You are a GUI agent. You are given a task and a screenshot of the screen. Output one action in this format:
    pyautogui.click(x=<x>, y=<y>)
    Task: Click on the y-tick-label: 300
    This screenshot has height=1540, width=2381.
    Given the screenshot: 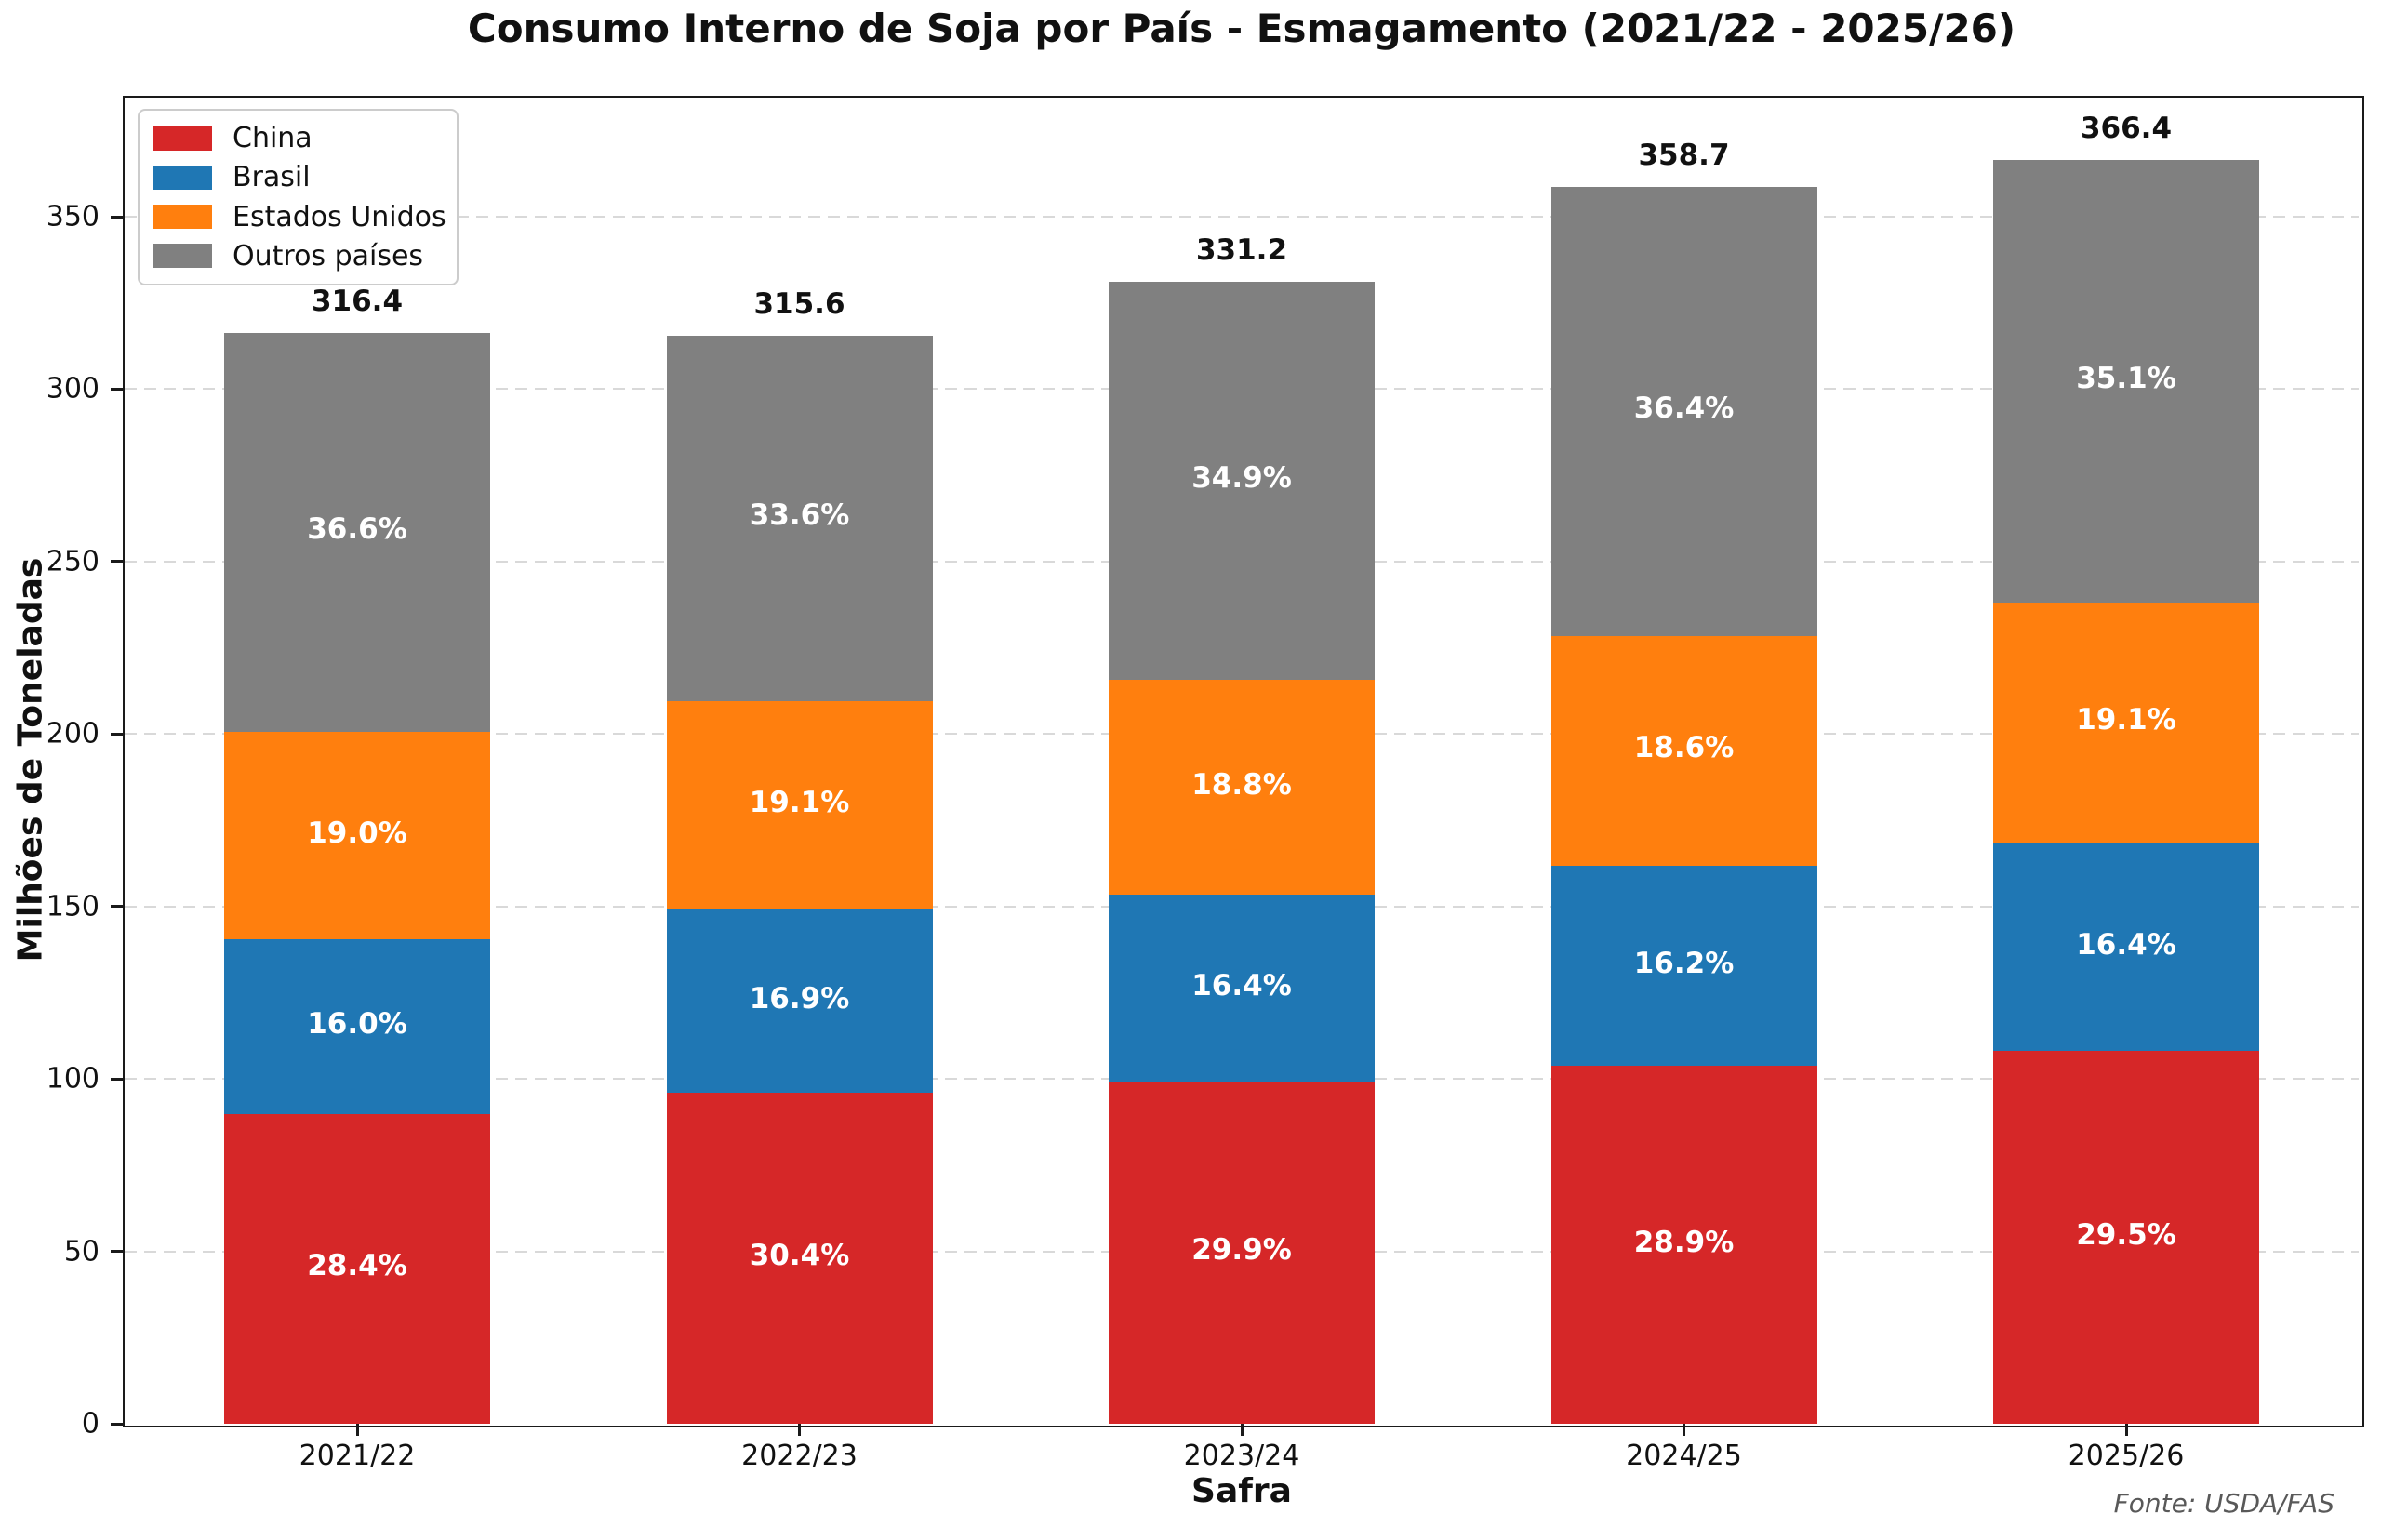 What is the action you would take?
    pyautogui.click(x=73, y=388)
    